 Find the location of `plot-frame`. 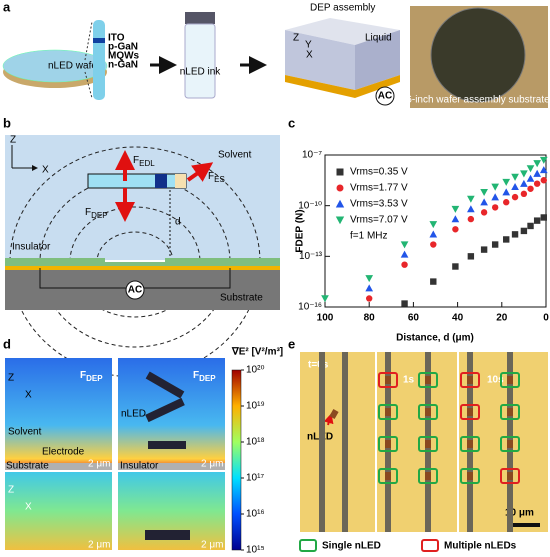

plot-frame is located at coordinates (435, 231).